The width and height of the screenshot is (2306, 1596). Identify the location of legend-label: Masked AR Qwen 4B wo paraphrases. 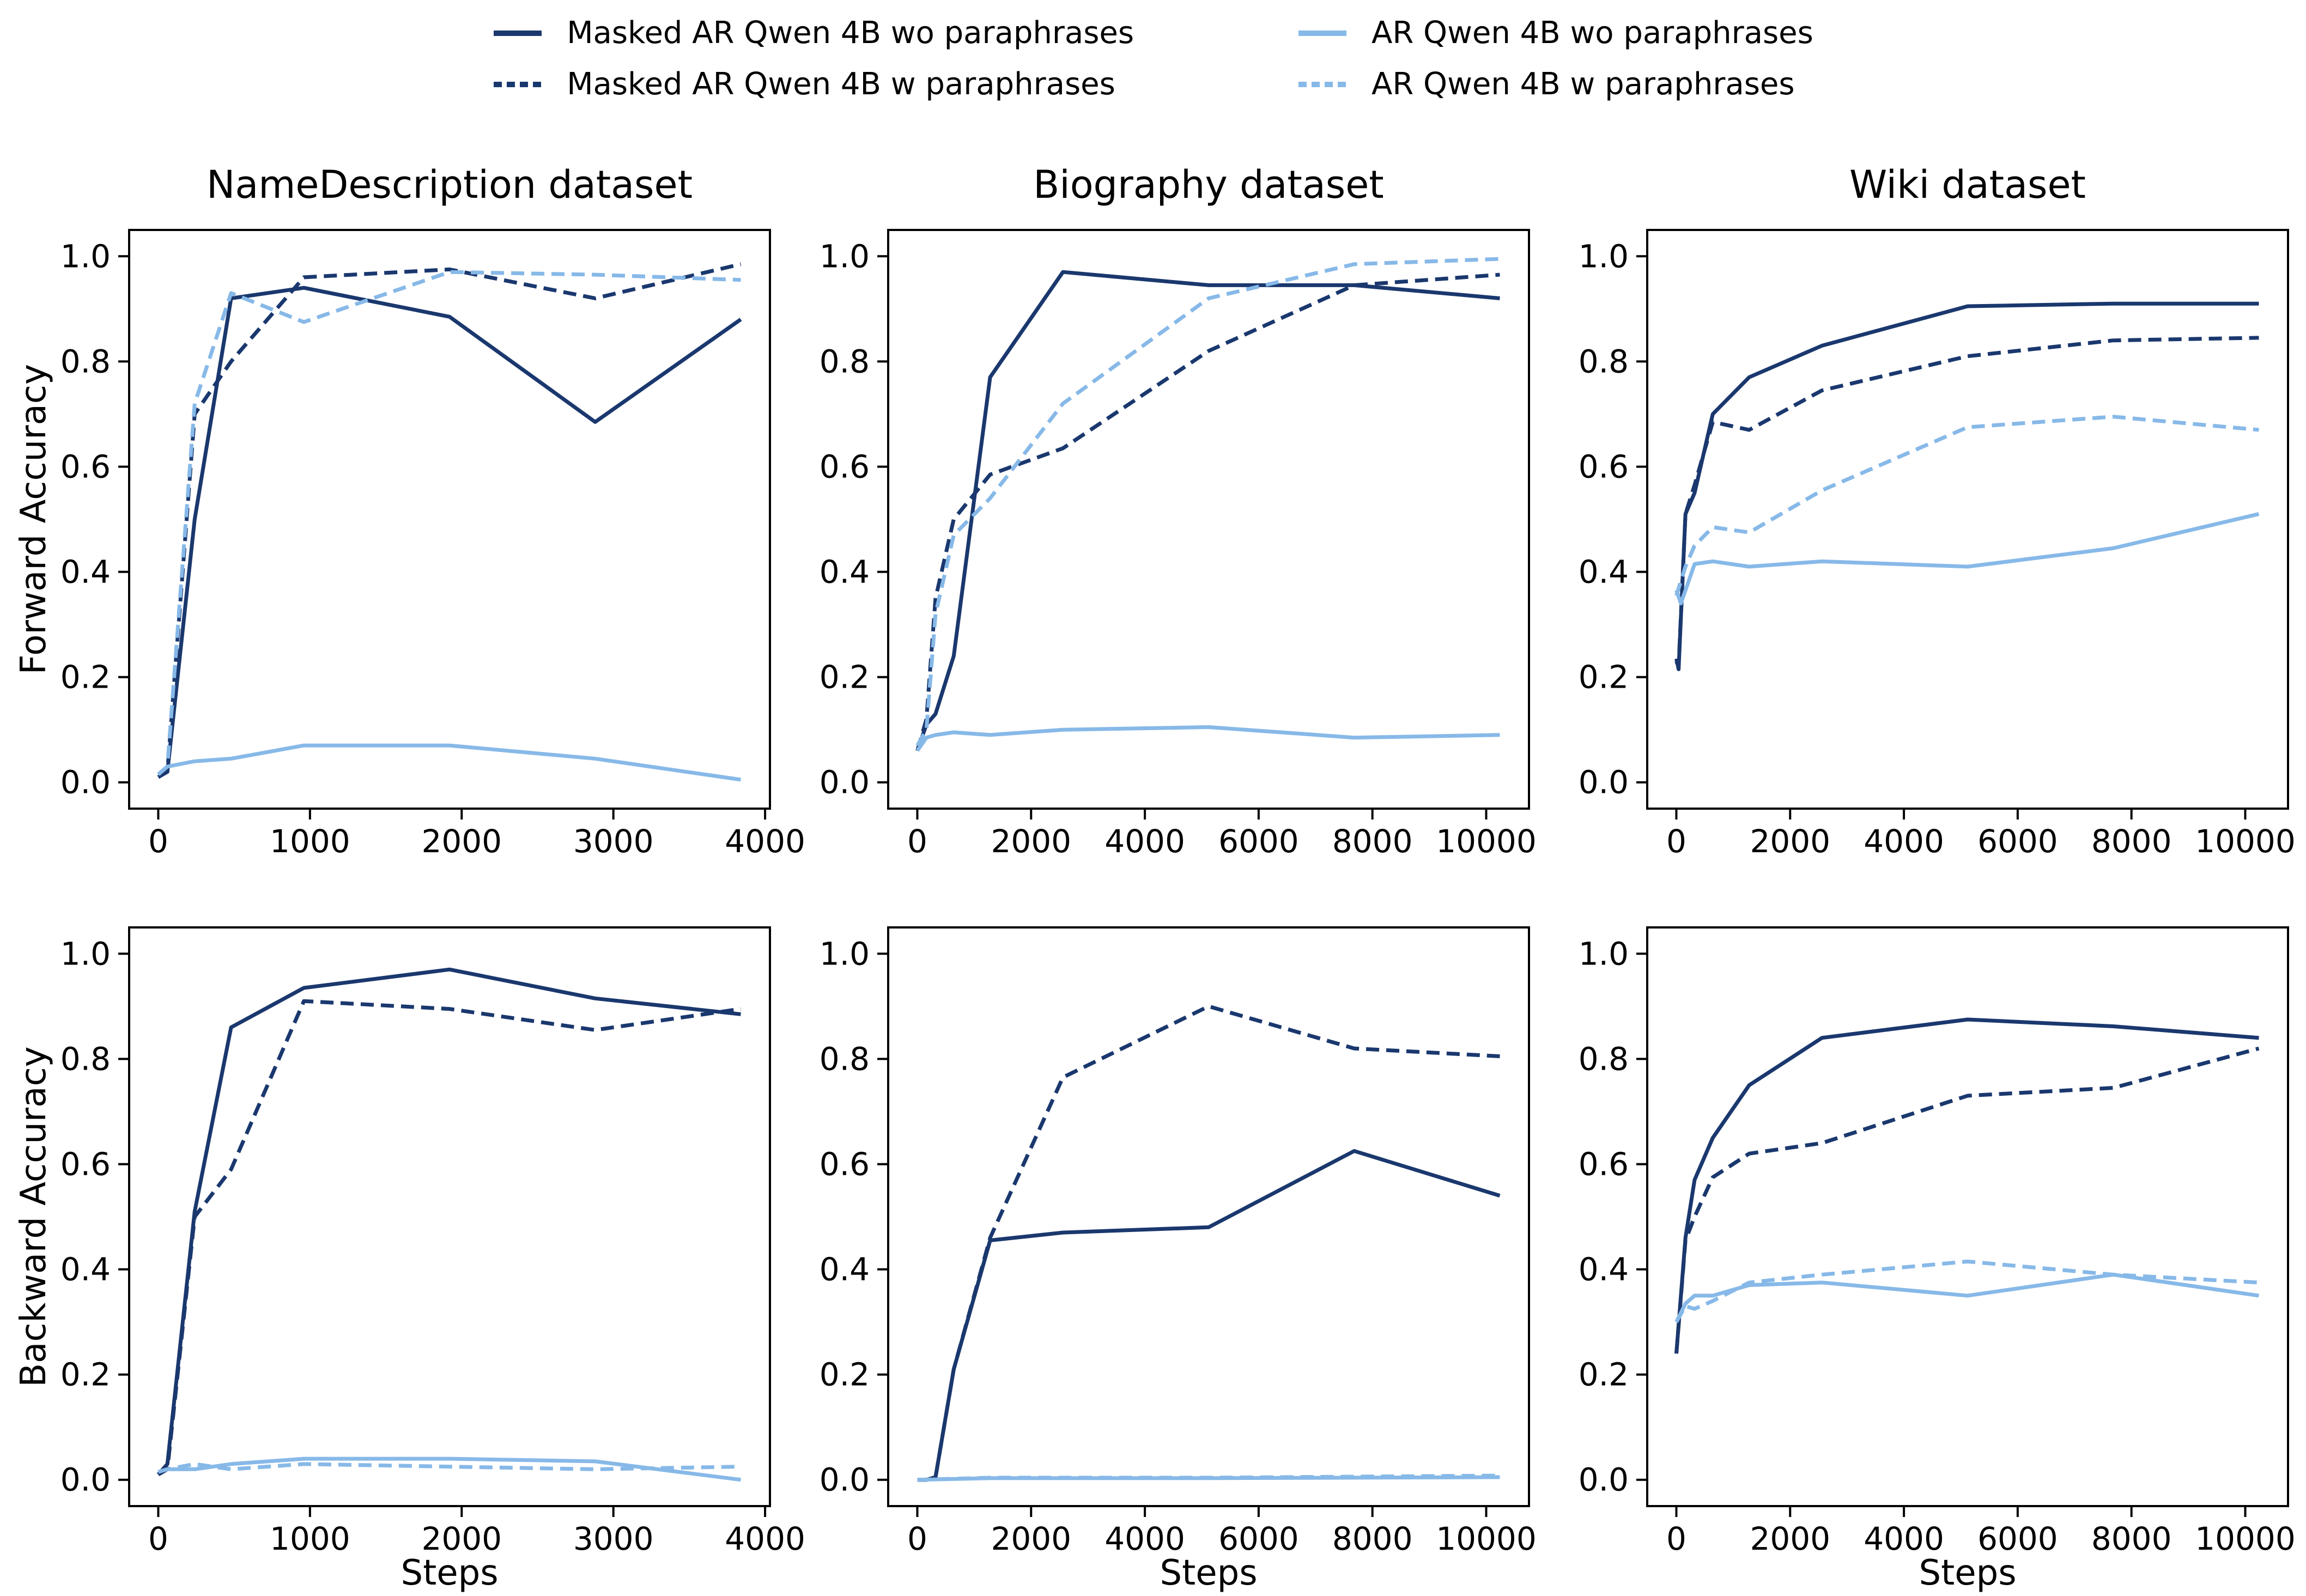
(851, 33).